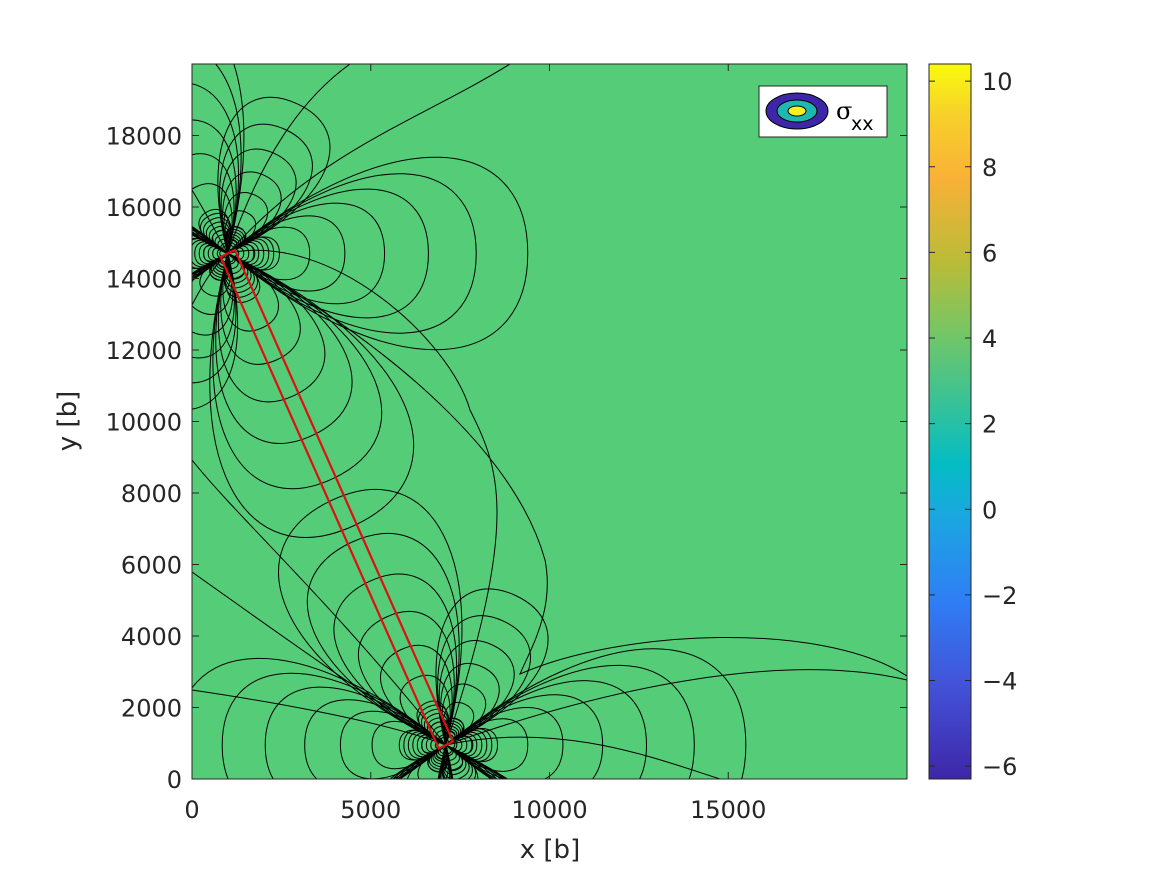 The width and height of the screenshot is (1167, 875). I want to click on legend: σ xx, so click(823, 111).